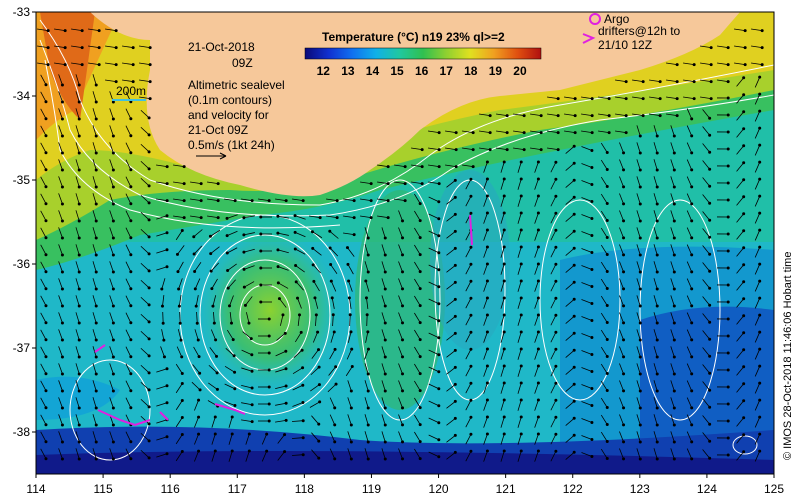 This screenshot has height=500, width=800. Describe the element at coordinates (640, 489) in the screenshot. I see `x-tick-label: 123` at that location.